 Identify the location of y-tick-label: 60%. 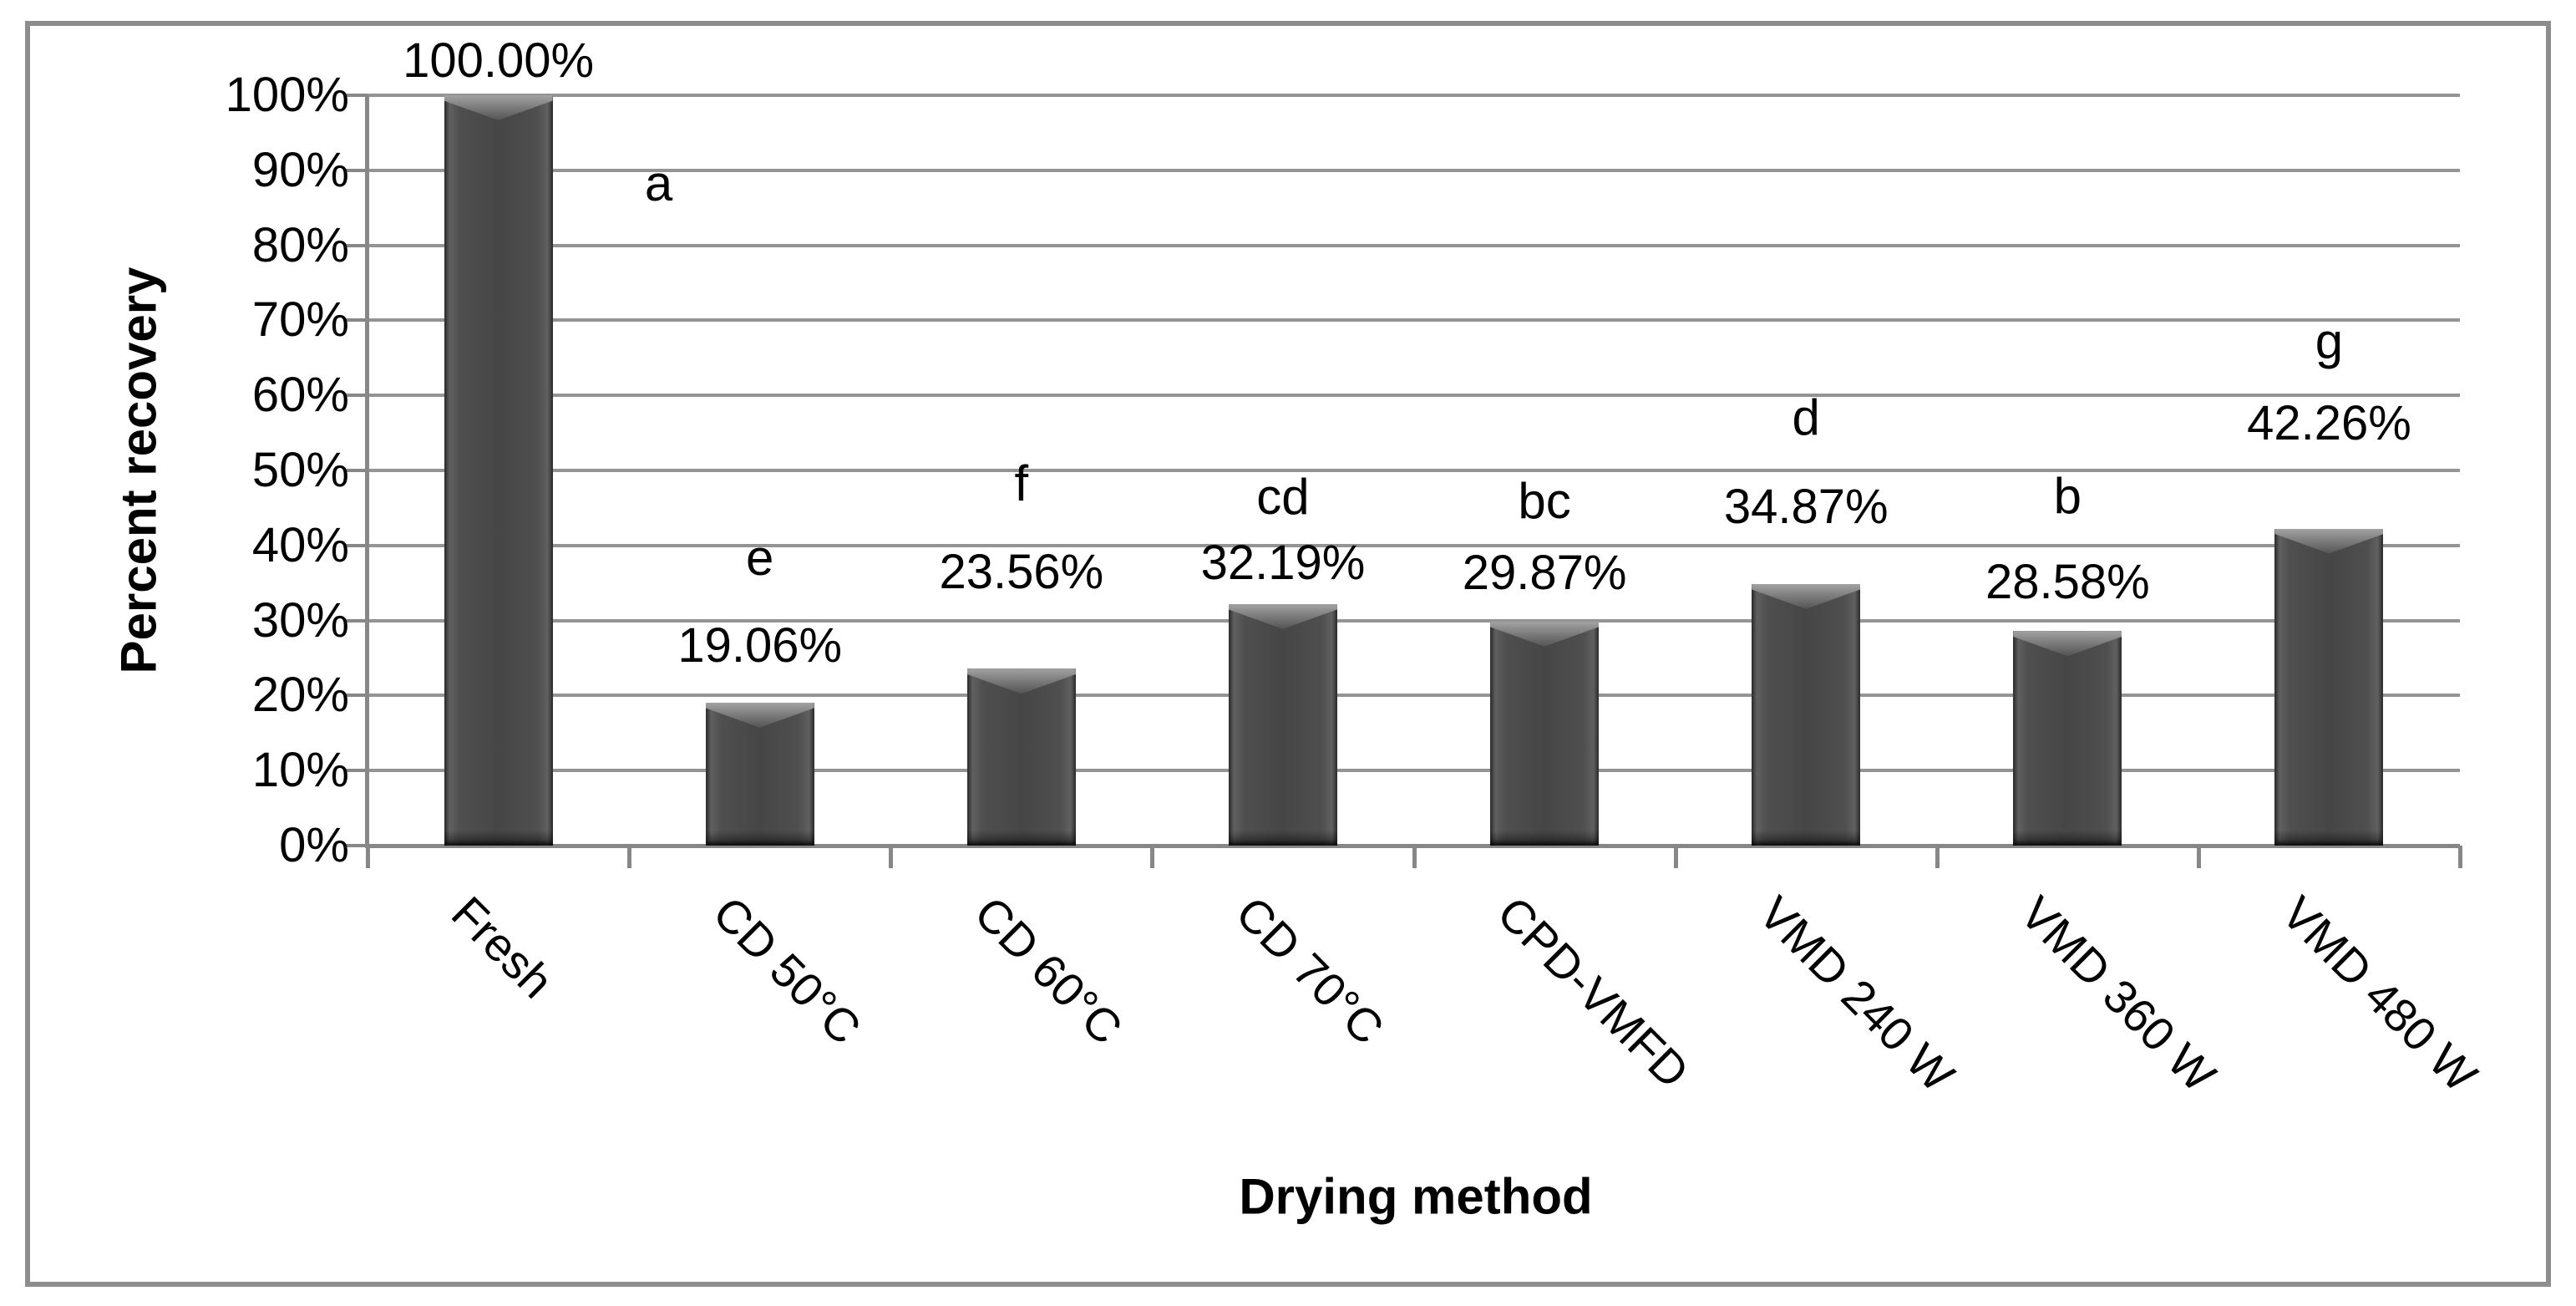
(300, 396).